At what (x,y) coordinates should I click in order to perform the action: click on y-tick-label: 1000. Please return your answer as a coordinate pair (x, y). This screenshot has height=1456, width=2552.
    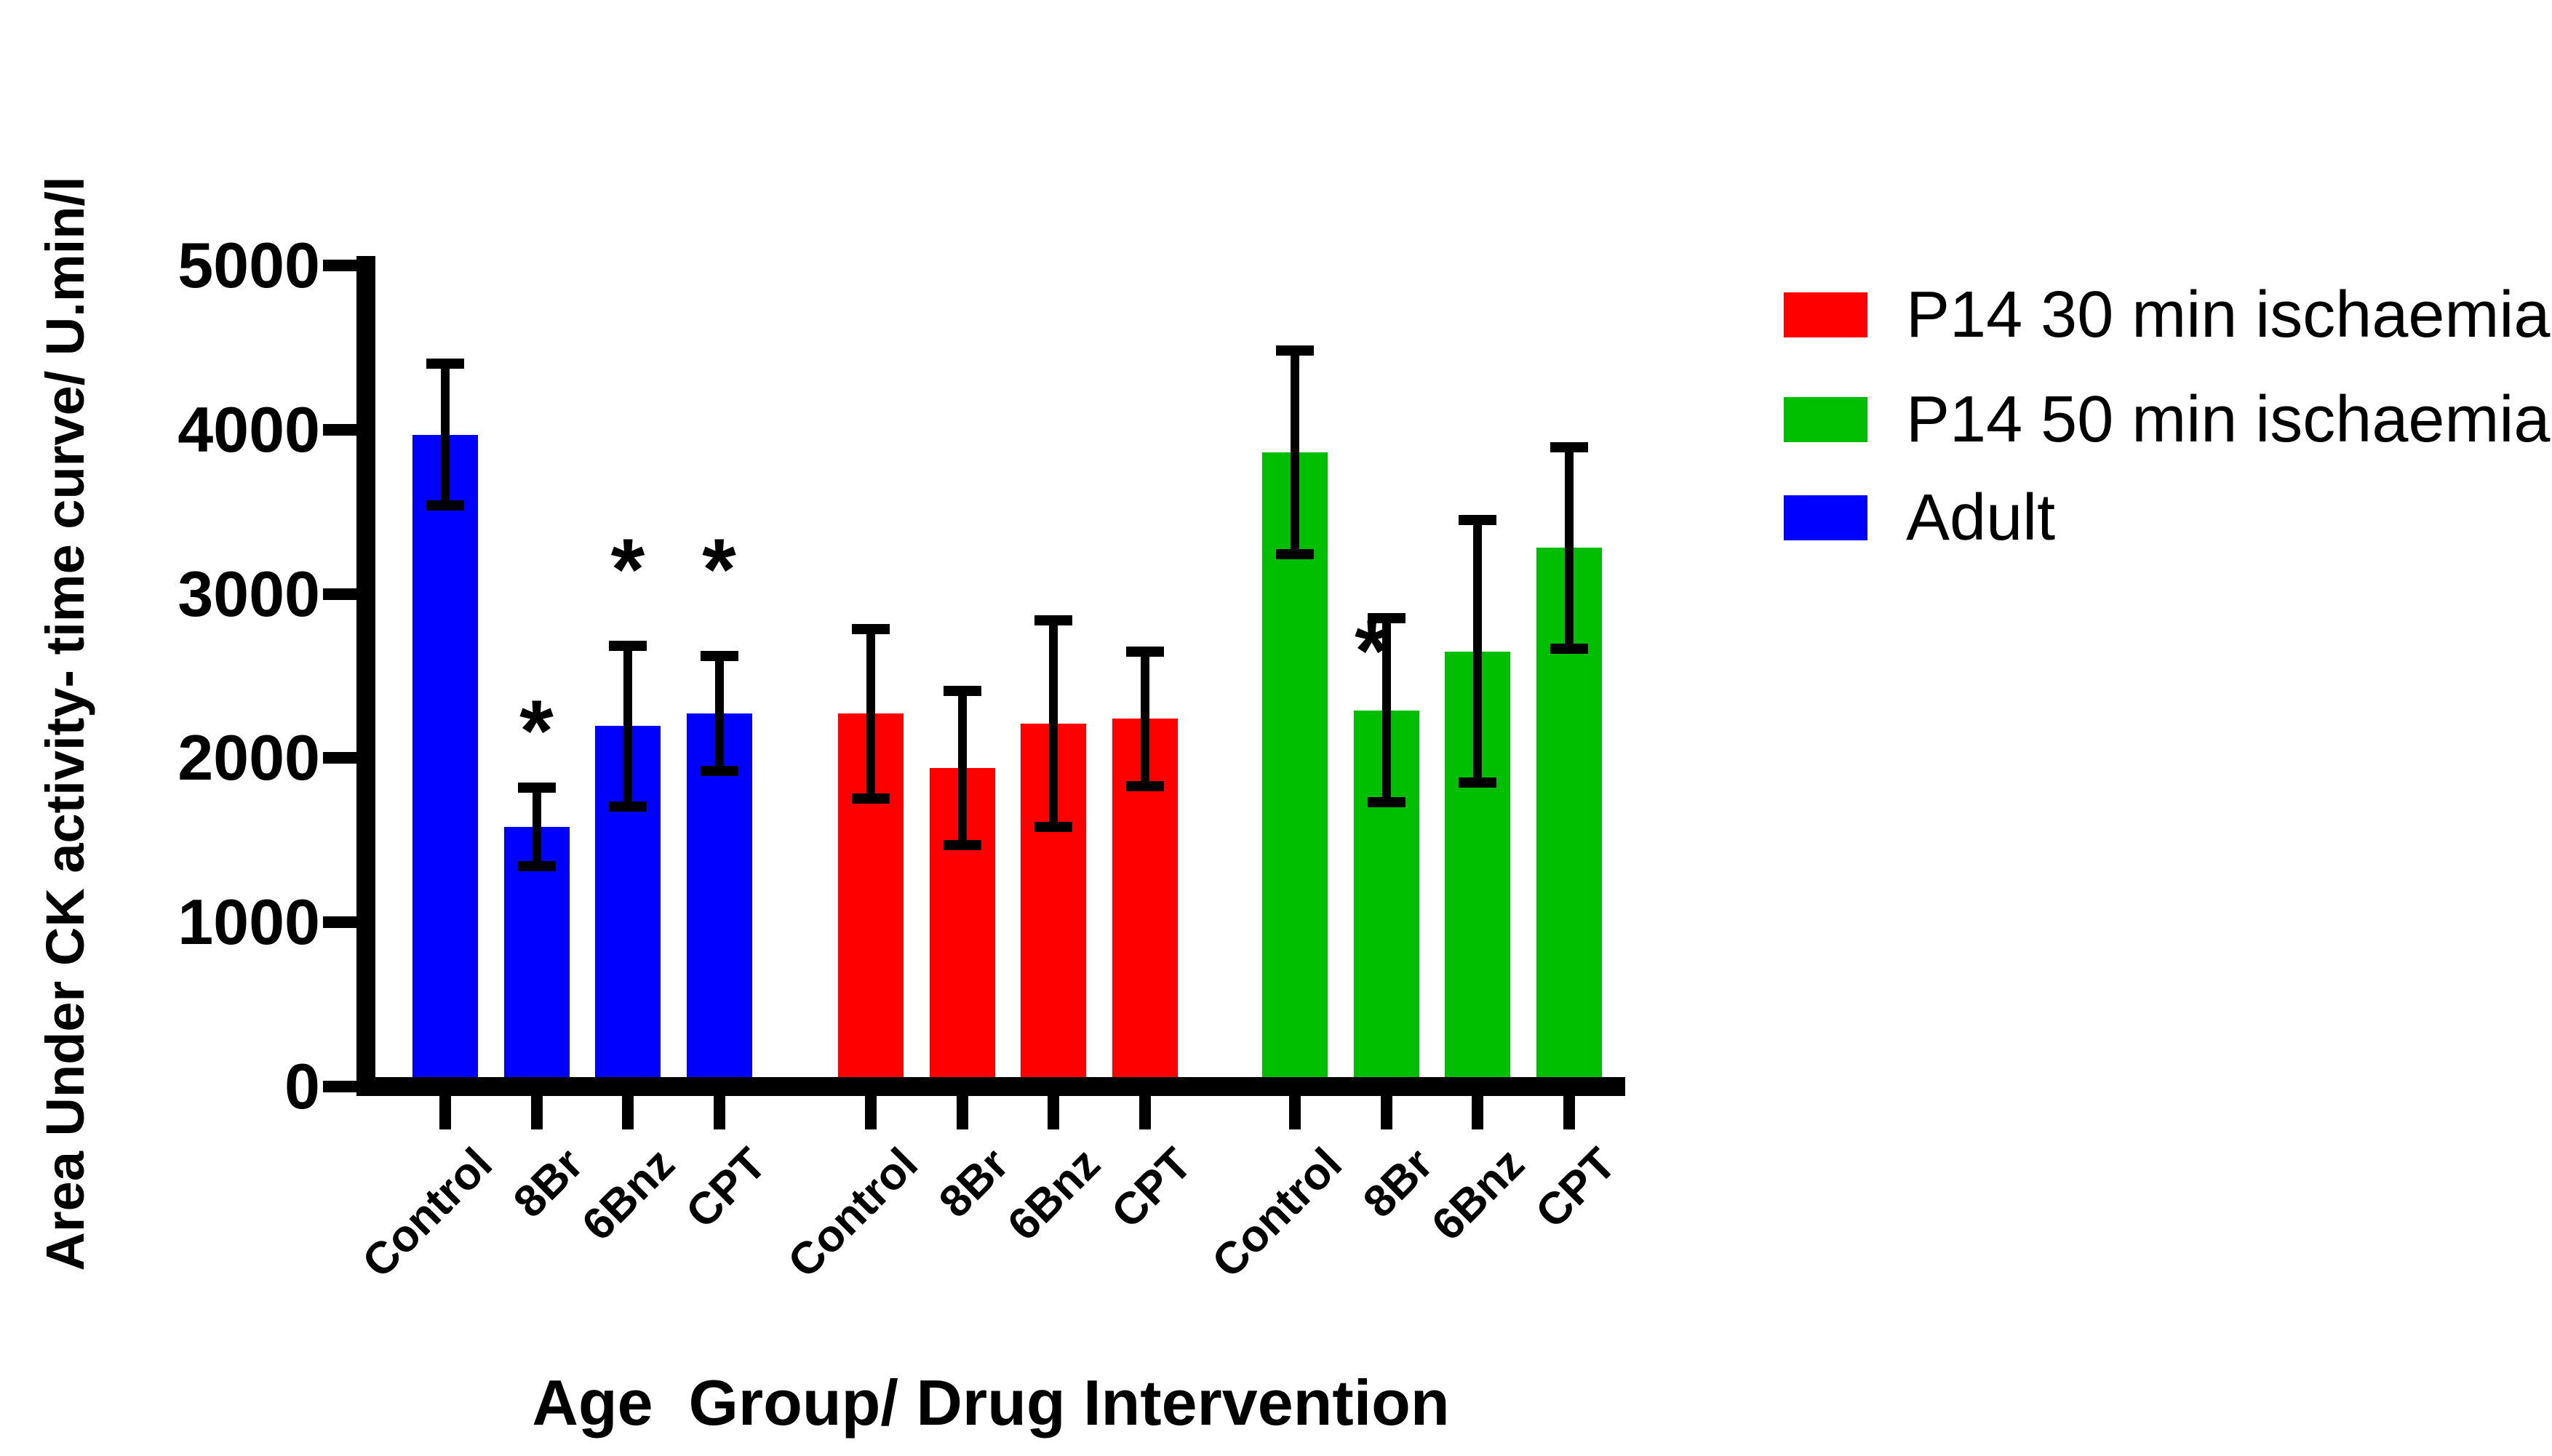
    Looking at the image, I should click on (249, 922).